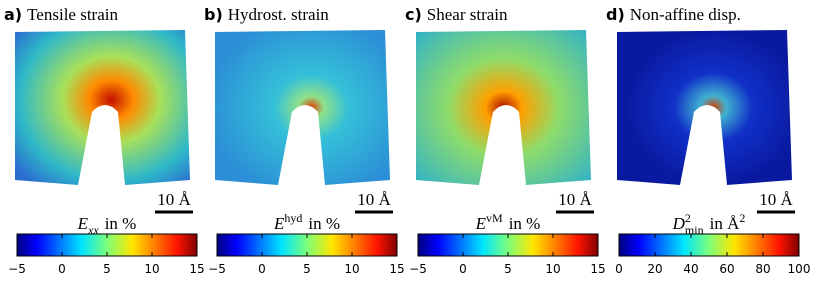 The image size is (816, 281). Describe the element at coordinates (799, 269) in the screenshot. I see `tick-label: 100` at that location.